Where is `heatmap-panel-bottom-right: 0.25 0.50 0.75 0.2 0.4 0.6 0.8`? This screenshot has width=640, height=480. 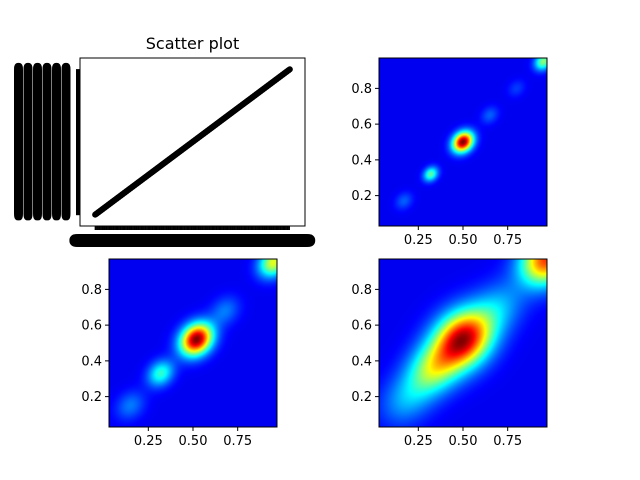
heatmap-panel-bottom-right: 0.25 0.50 0.75 0.2 0.4 0.6 0.8 is located at coordinates (449, 353).